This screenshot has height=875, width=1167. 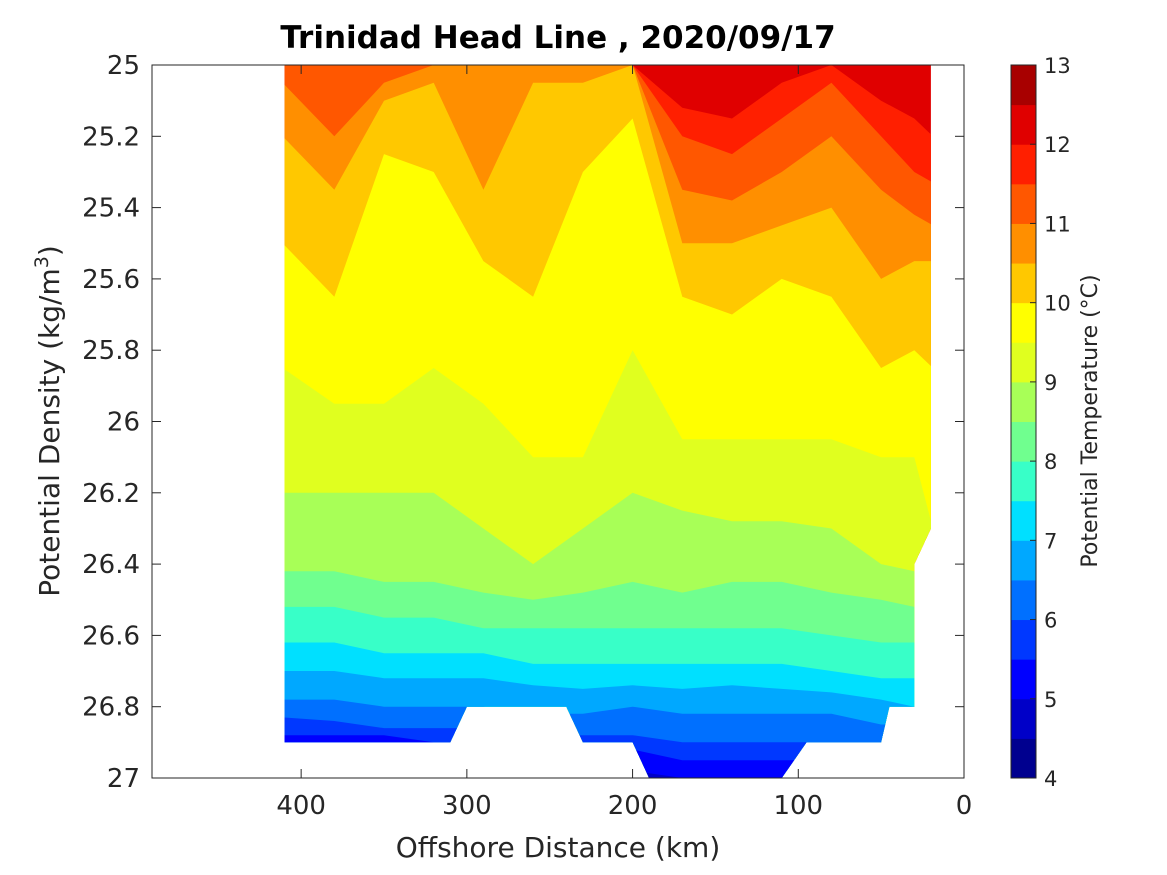 What do you see at coordinates (123, 66) in the screenshot?
I see `y-tick-label: 25` at bounding box center [123, 66].